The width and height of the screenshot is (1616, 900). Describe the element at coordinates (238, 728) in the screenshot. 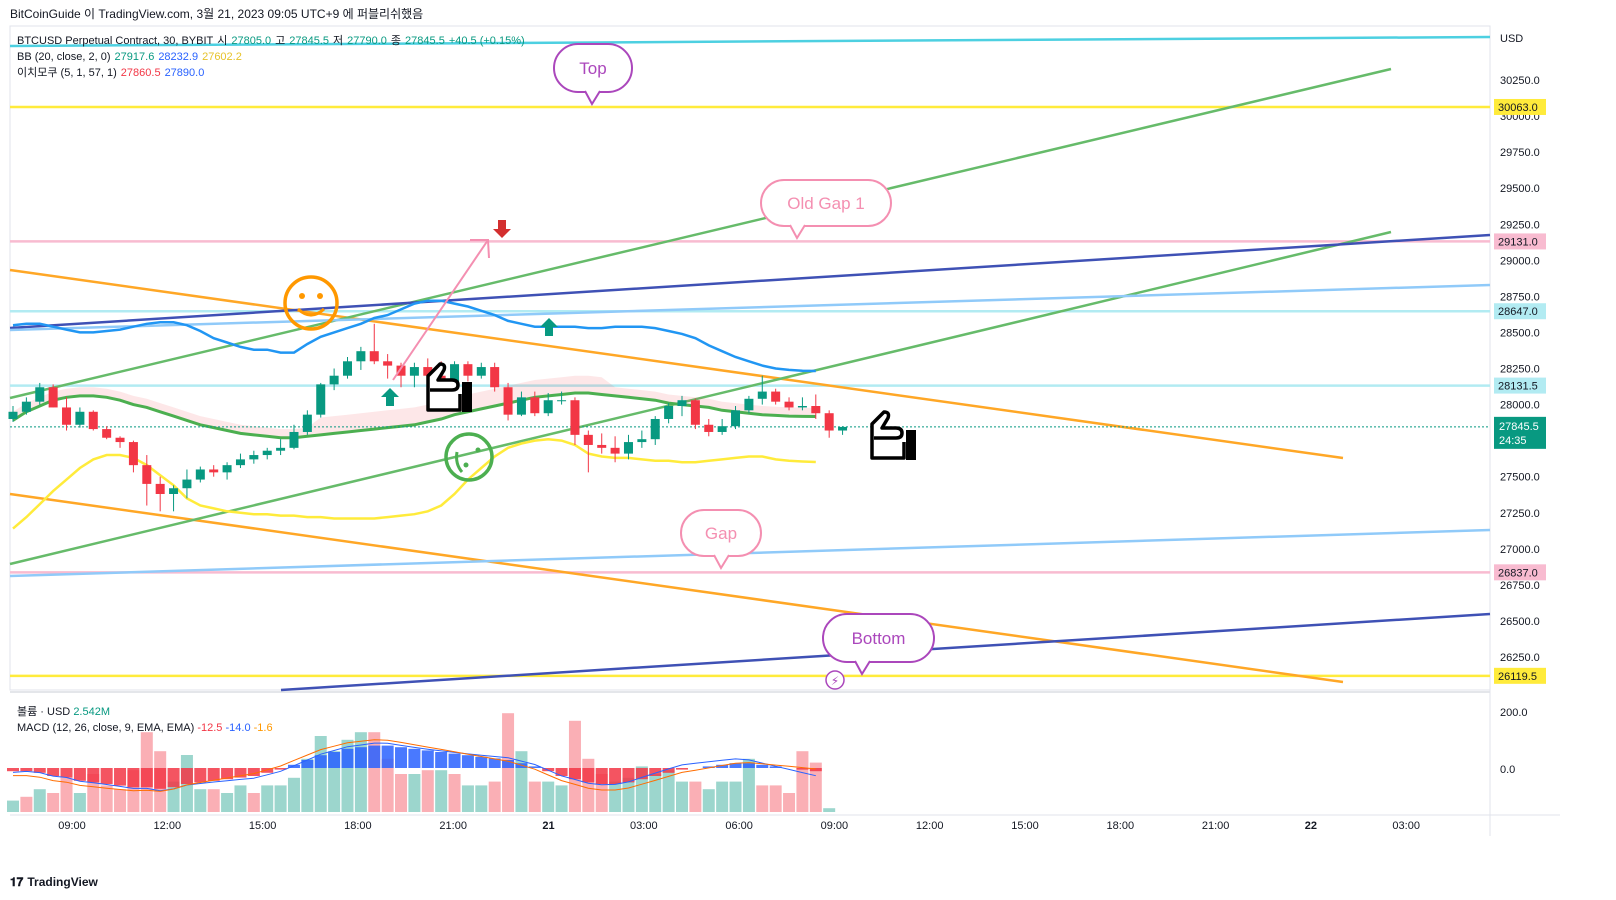

I see `macd-line-value: -14.0` at that location.